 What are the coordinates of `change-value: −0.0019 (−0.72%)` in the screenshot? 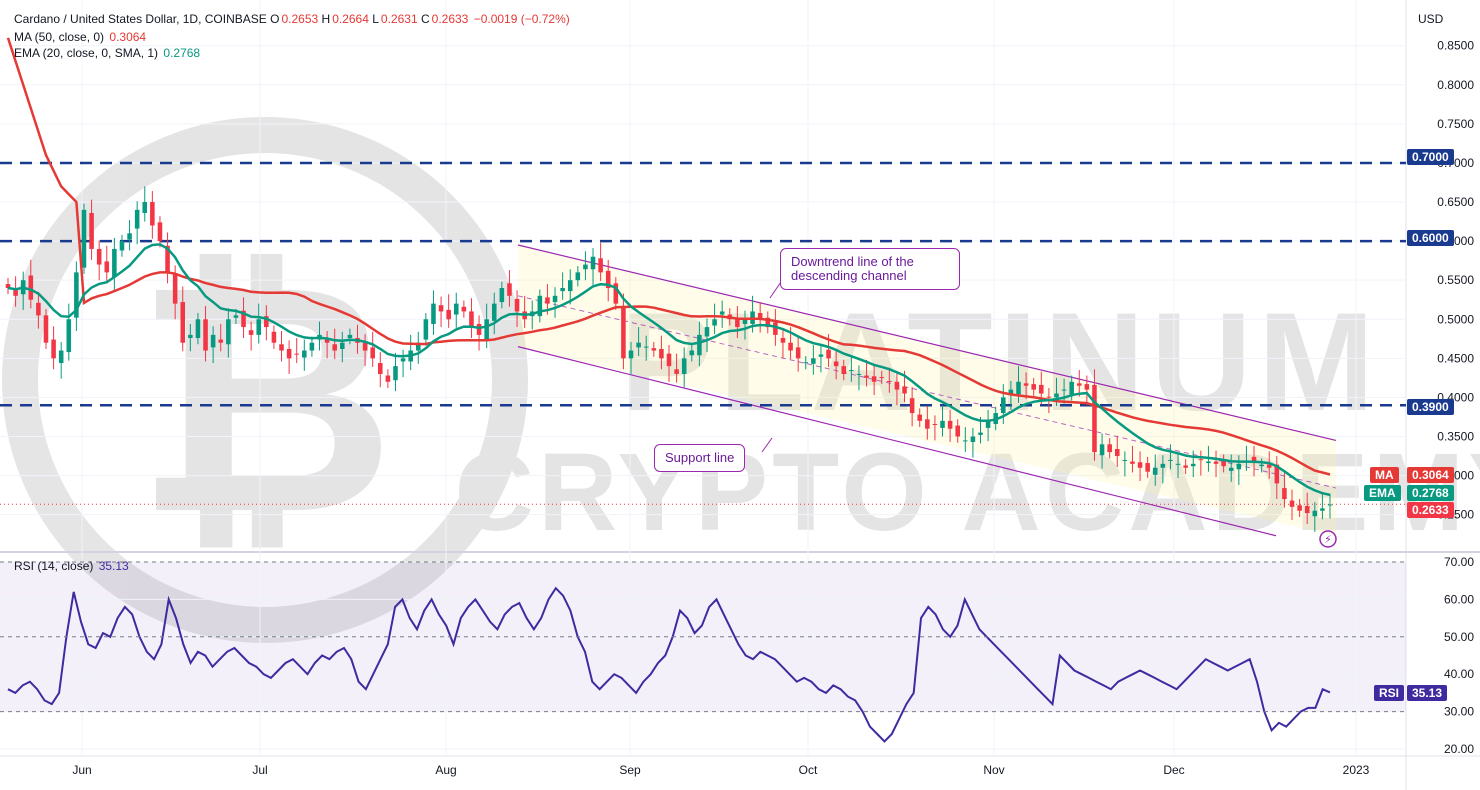 It's located at (521, 19).